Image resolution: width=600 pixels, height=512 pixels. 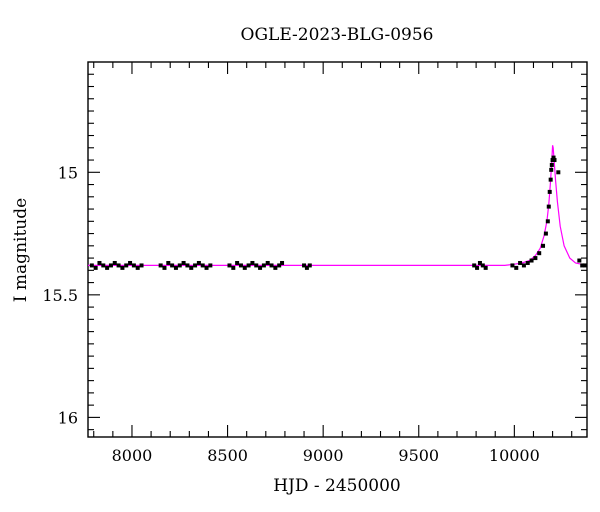 I want to click on y-axis-label: I magnitude, so click(x=21, y=250).